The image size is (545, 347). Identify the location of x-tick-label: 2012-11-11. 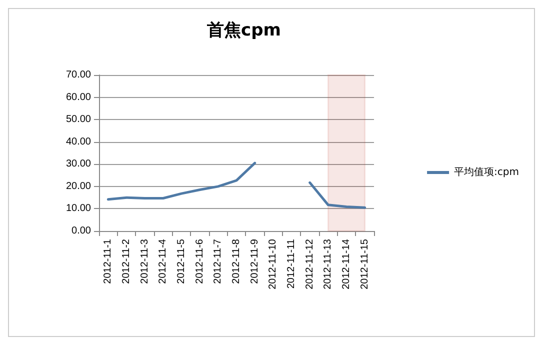
(291, 263).